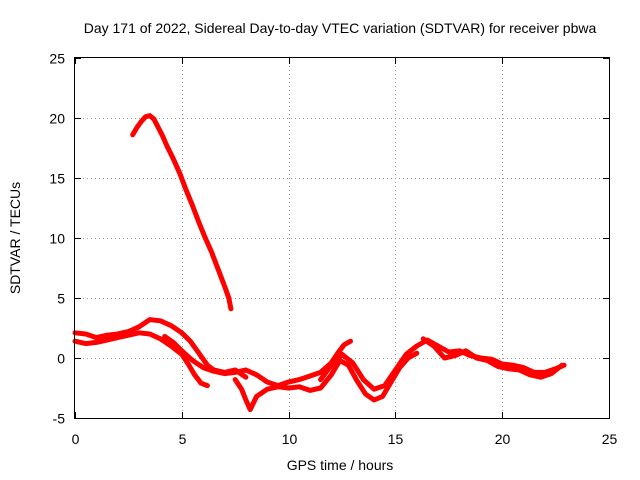 The width and height of the screenshot is (640, 480). What do you see at coordinates (503, 439) in the screenshot?
I see `x-tick-label: 20` at bounding box center [503, 439].